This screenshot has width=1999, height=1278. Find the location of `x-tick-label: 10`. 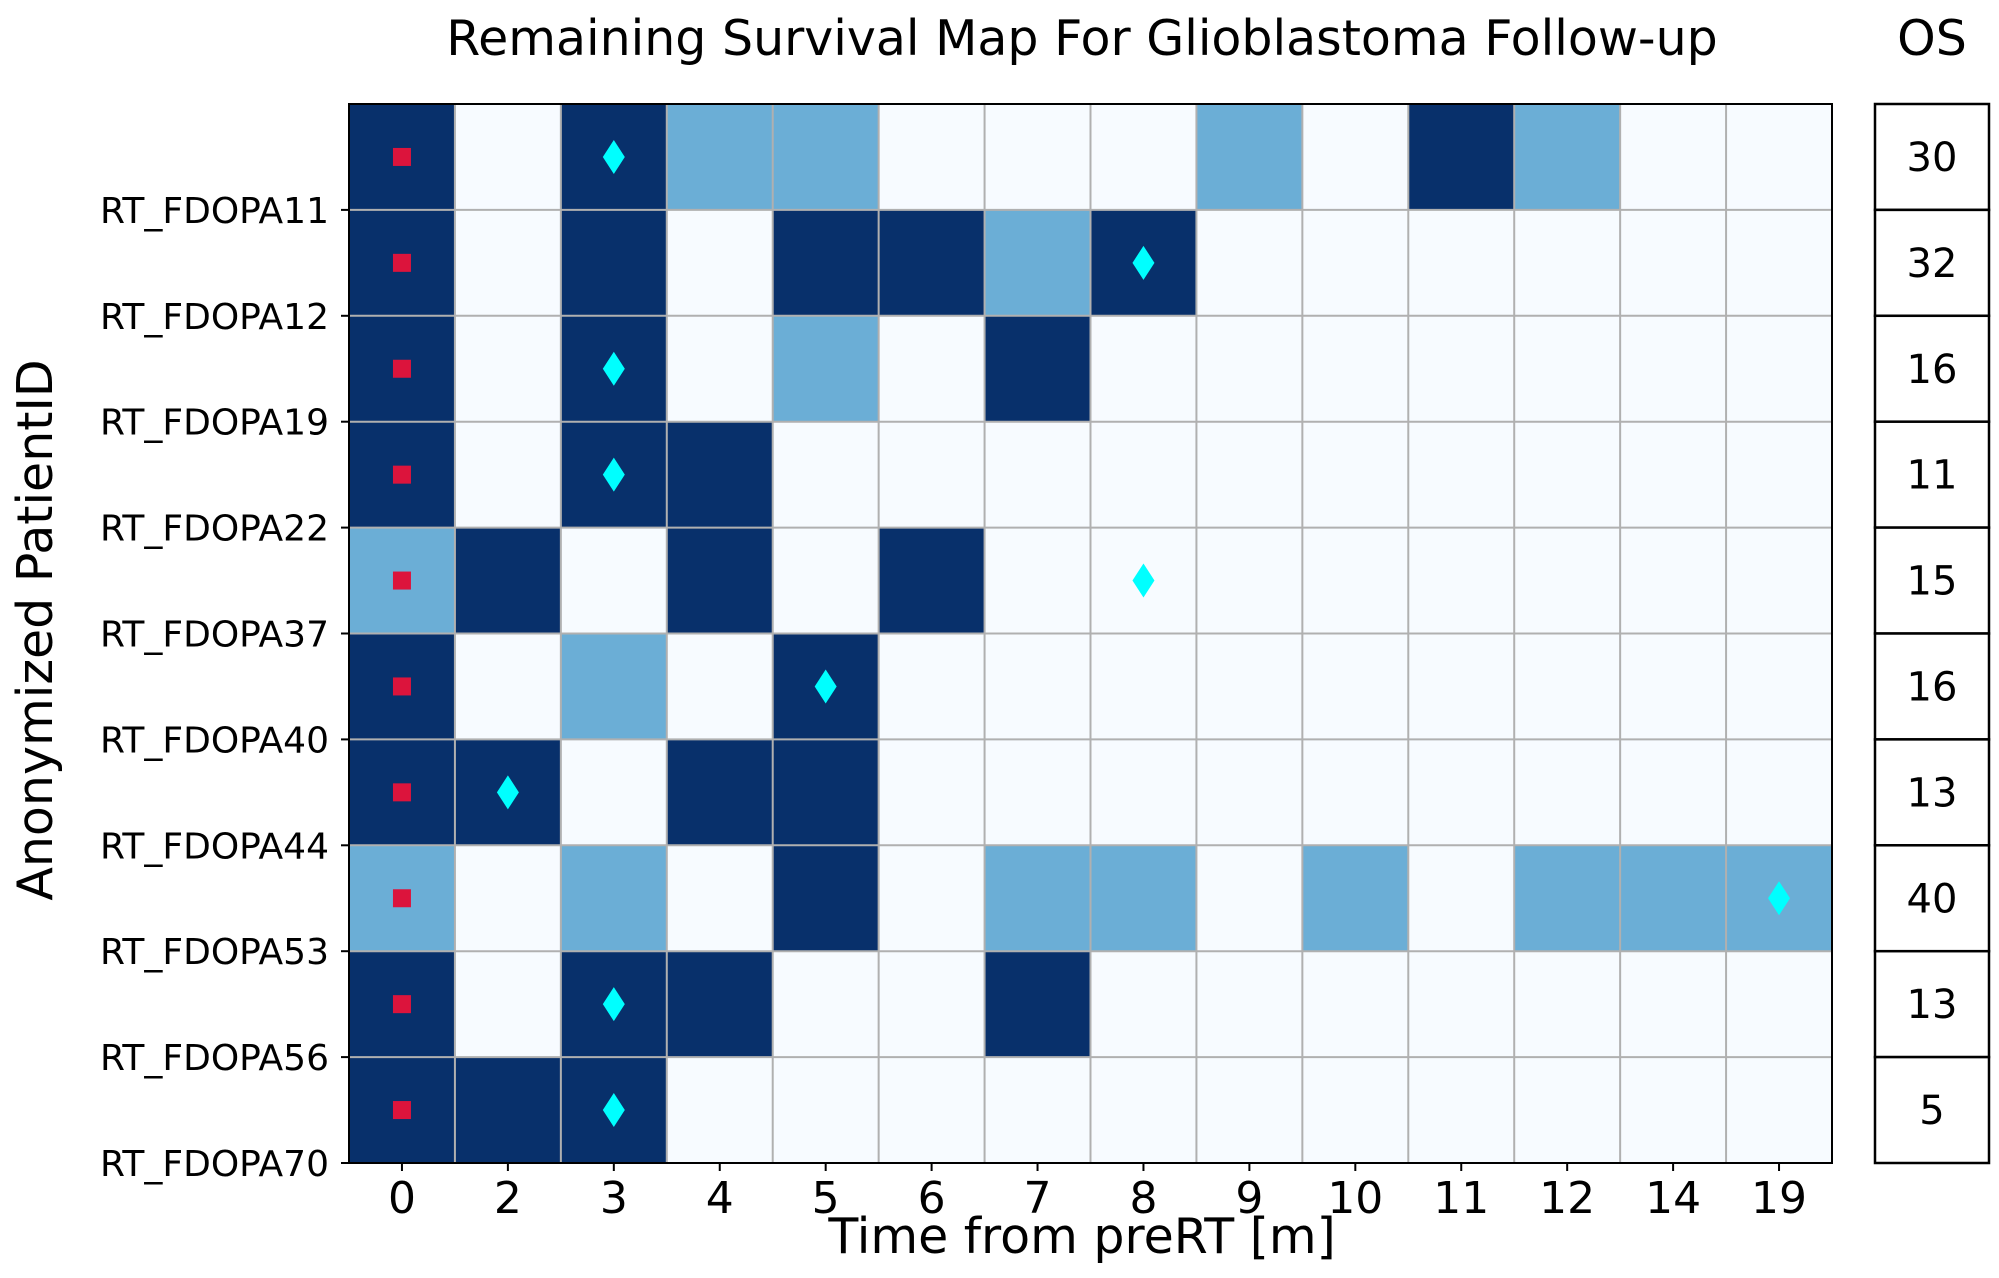

x-tick-label: 10 is located at coordinates (1355, 1198).